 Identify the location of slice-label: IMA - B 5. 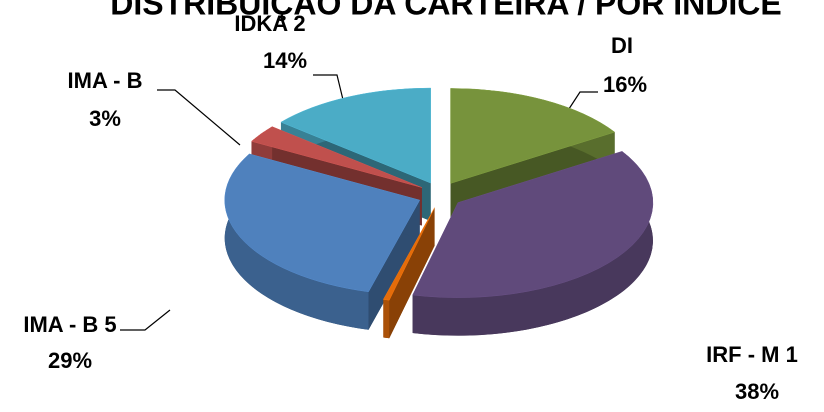
(69, 324).